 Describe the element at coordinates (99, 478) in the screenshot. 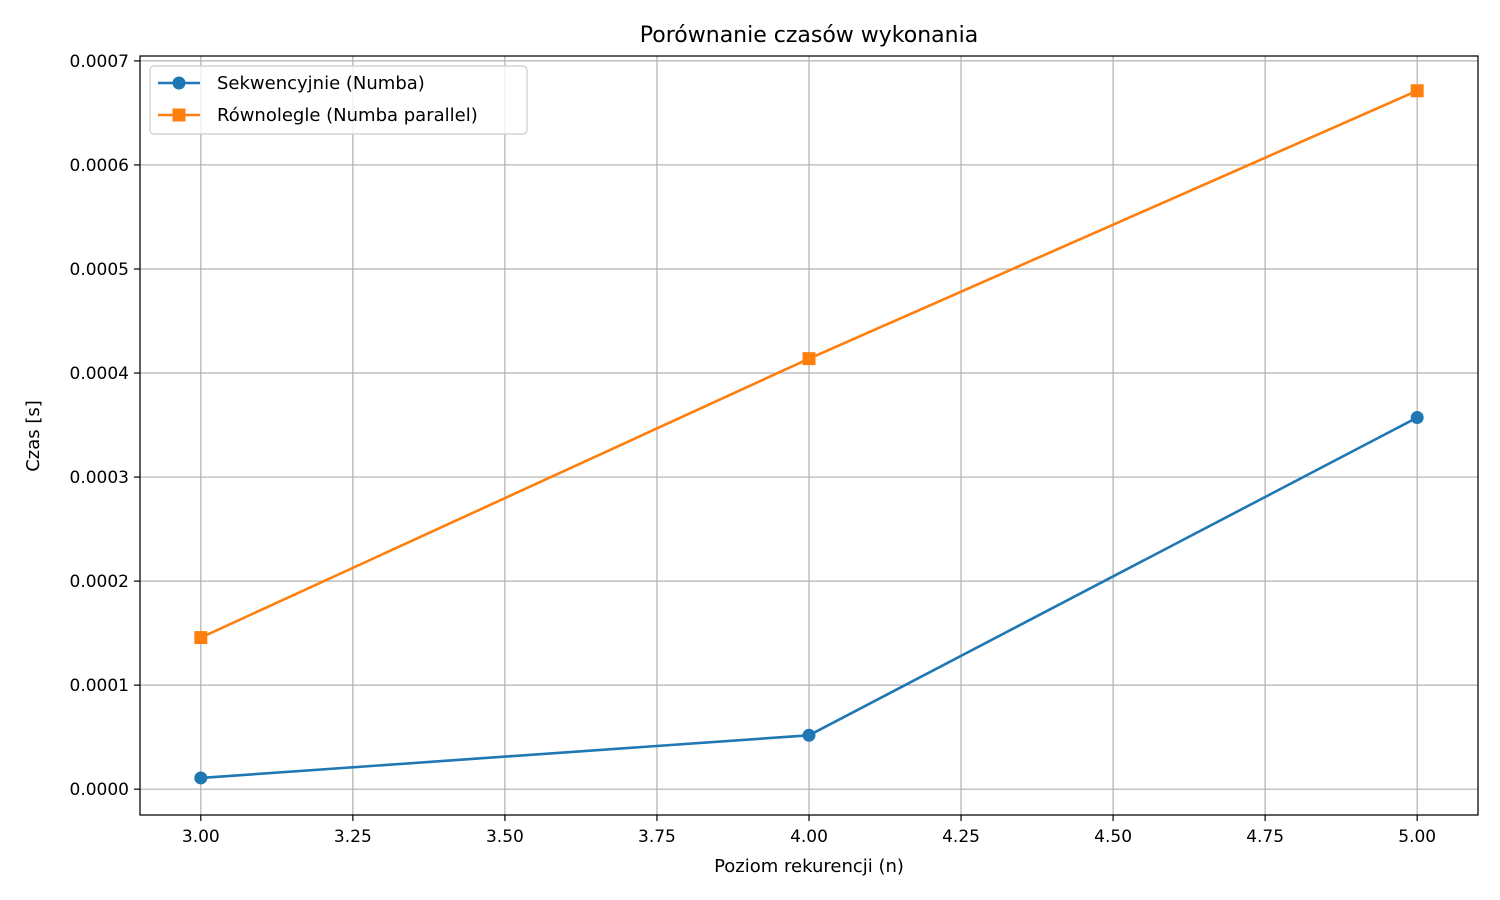

I see `y-tick-label: 0.0003` at that location.